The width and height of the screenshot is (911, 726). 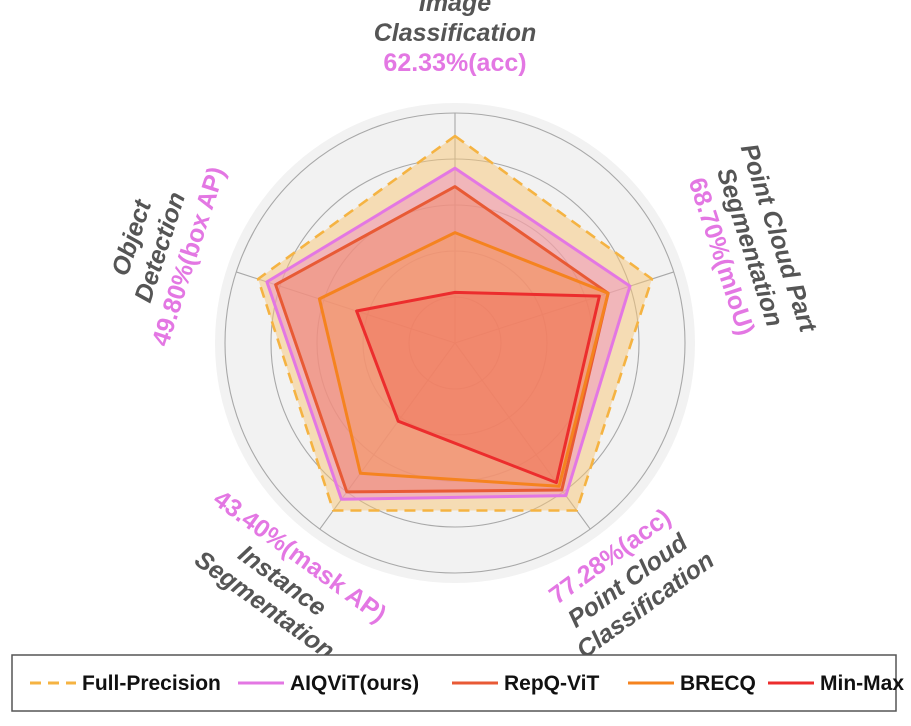 I want to click on series-polygon-min-max, so click(x=478, y=387).